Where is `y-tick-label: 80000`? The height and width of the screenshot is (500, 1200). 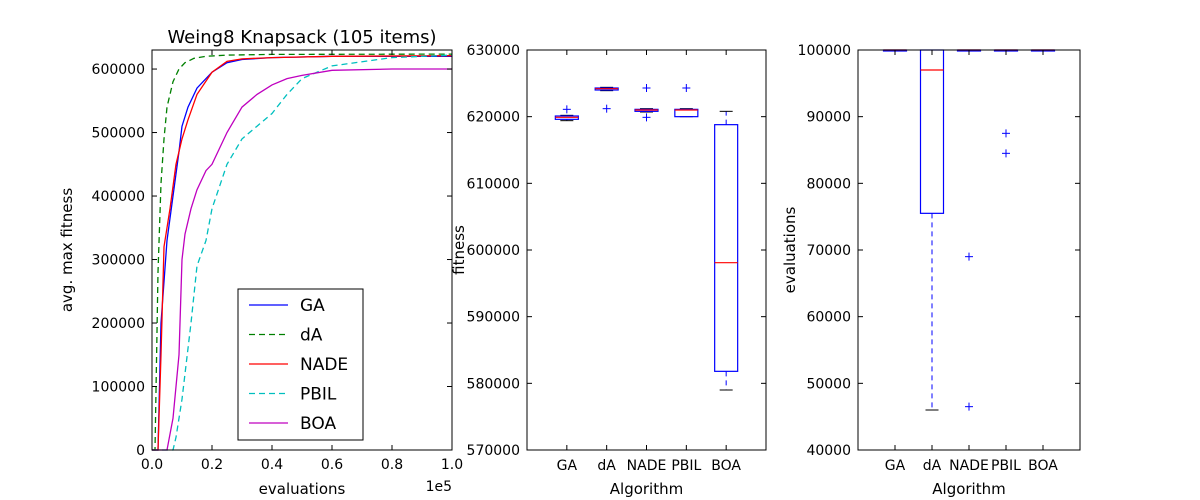
y-tick-label: 80000 is located at coordinates (828, 184).